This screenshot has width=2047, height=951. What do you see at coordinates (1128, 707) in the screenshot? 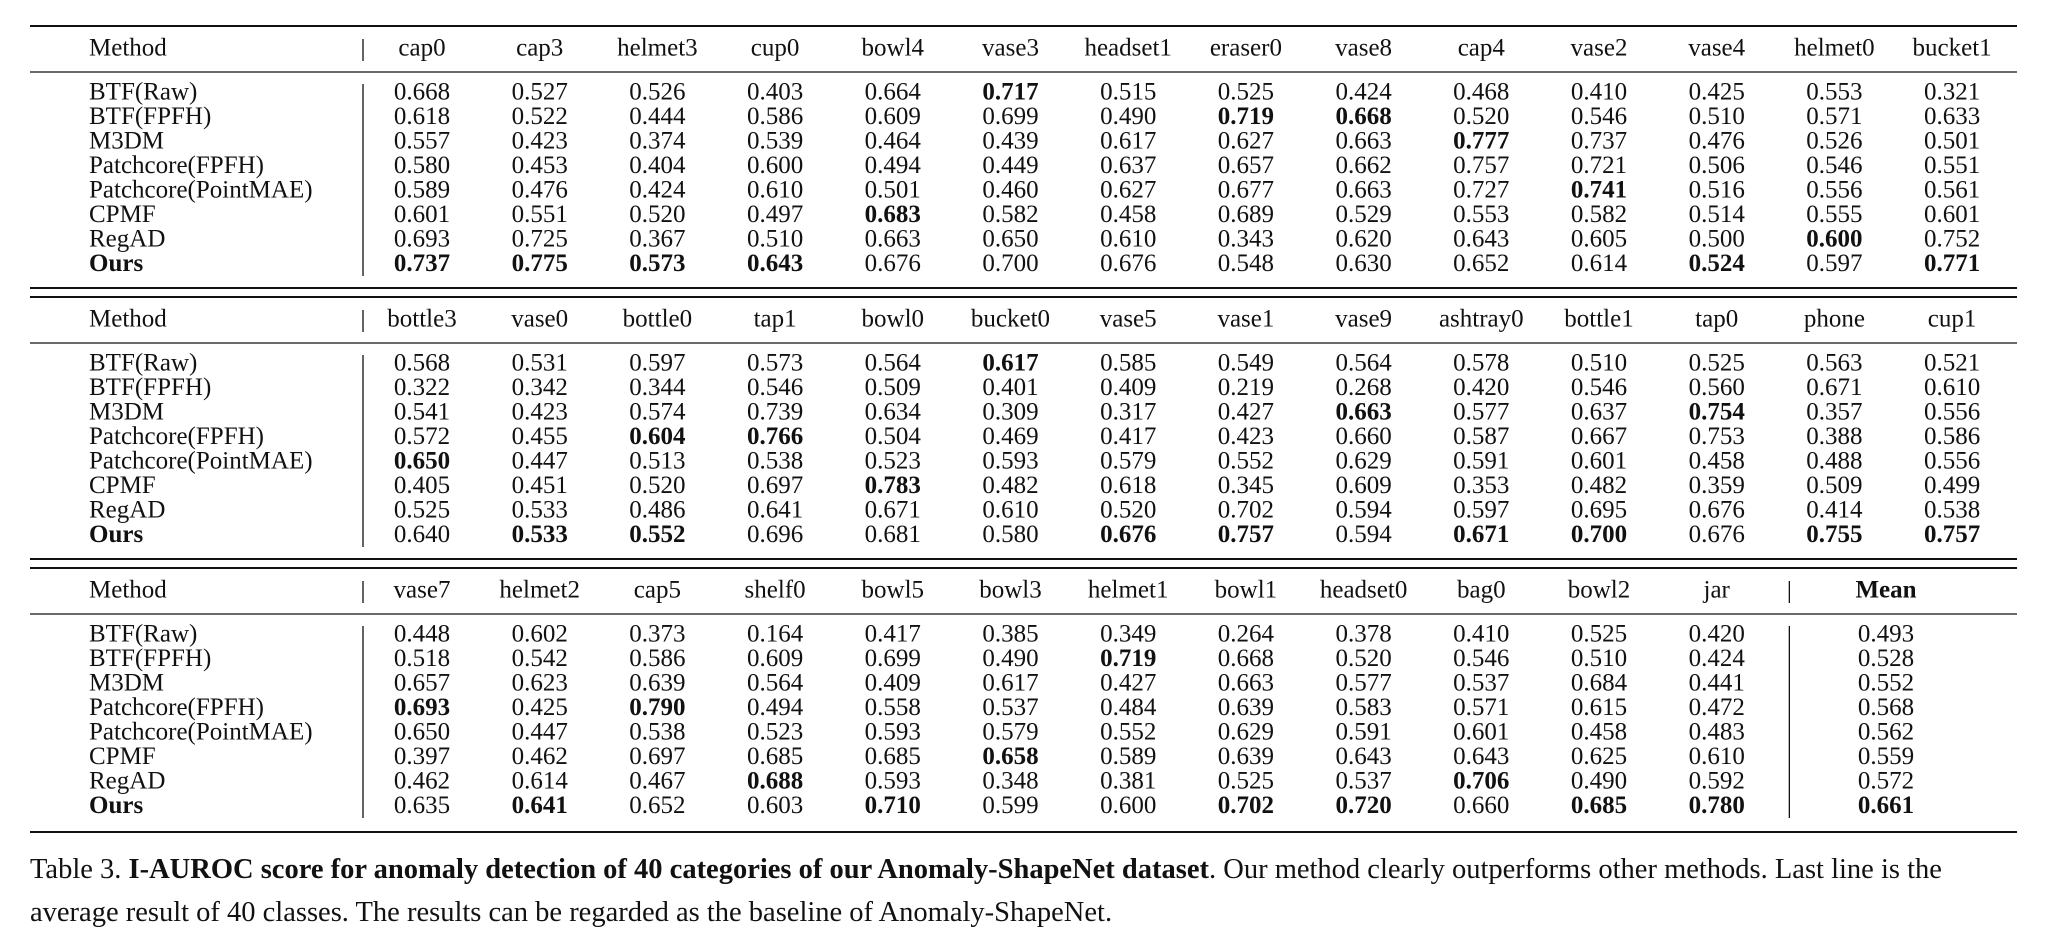
I see `score-cell: 0.484` at bounding box center [1128, 707].